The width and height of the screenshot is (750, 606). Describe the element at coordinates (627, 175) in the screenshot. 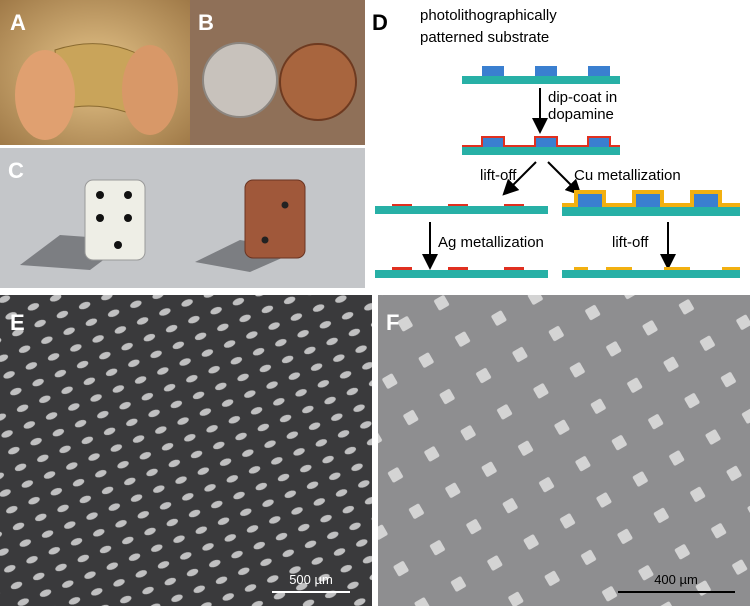

I see `step-text: Cu metallization` at that location.